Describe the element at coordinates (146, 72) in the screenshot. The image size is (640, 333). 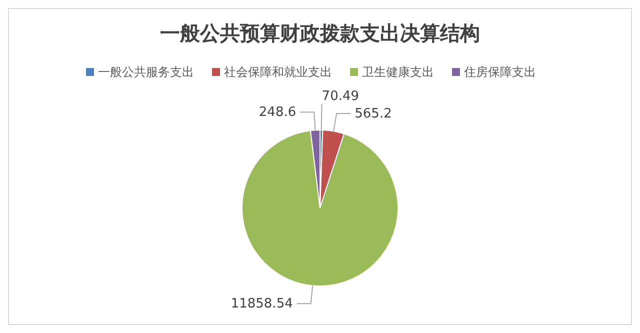
I see `legend-label: 一般公共服务支出` at that location.